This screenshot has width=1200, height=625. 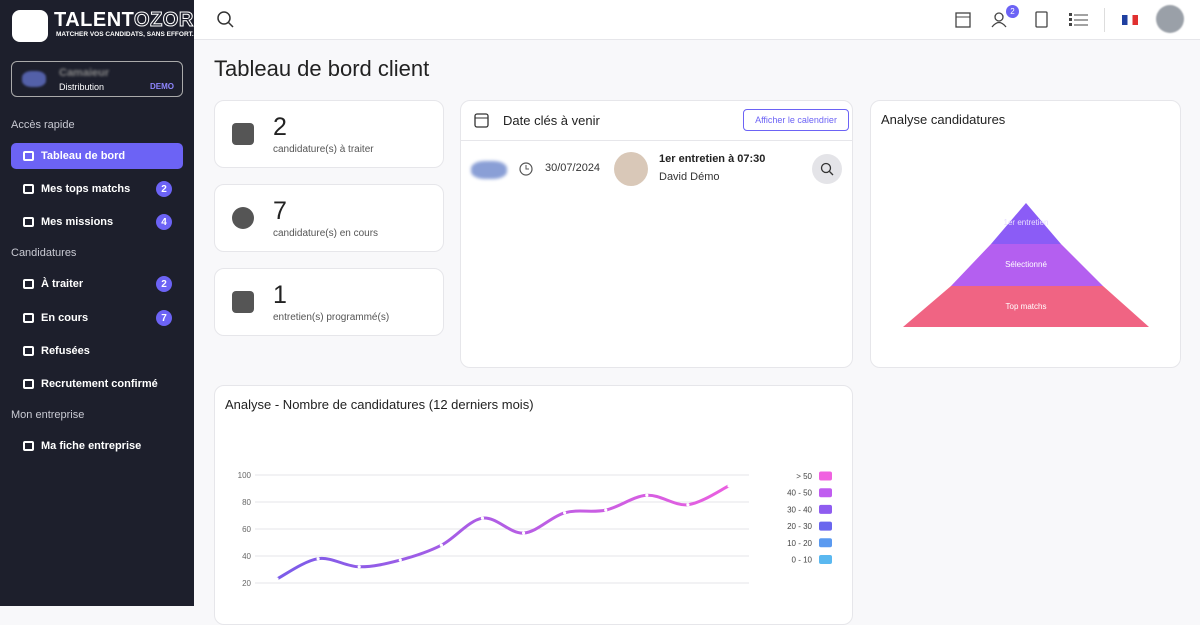 I want to click on funnel: 1er entretien Sélectionné Top matchs, so click(x=1026, y=265).